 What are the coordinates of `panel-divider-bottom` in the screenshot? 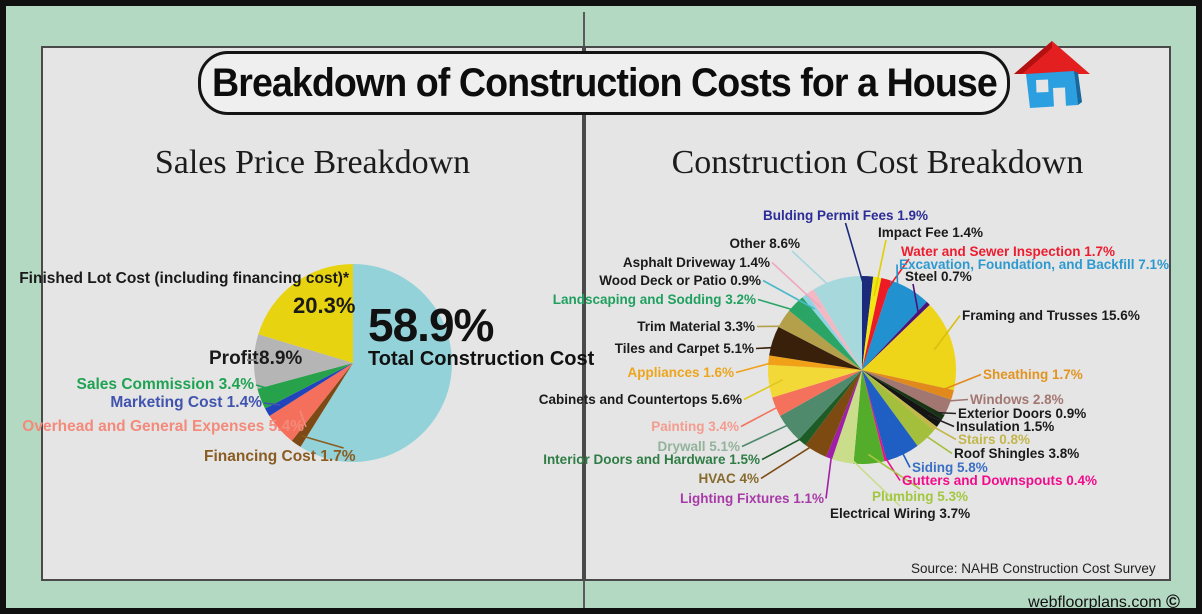 It's located at (584, 594).